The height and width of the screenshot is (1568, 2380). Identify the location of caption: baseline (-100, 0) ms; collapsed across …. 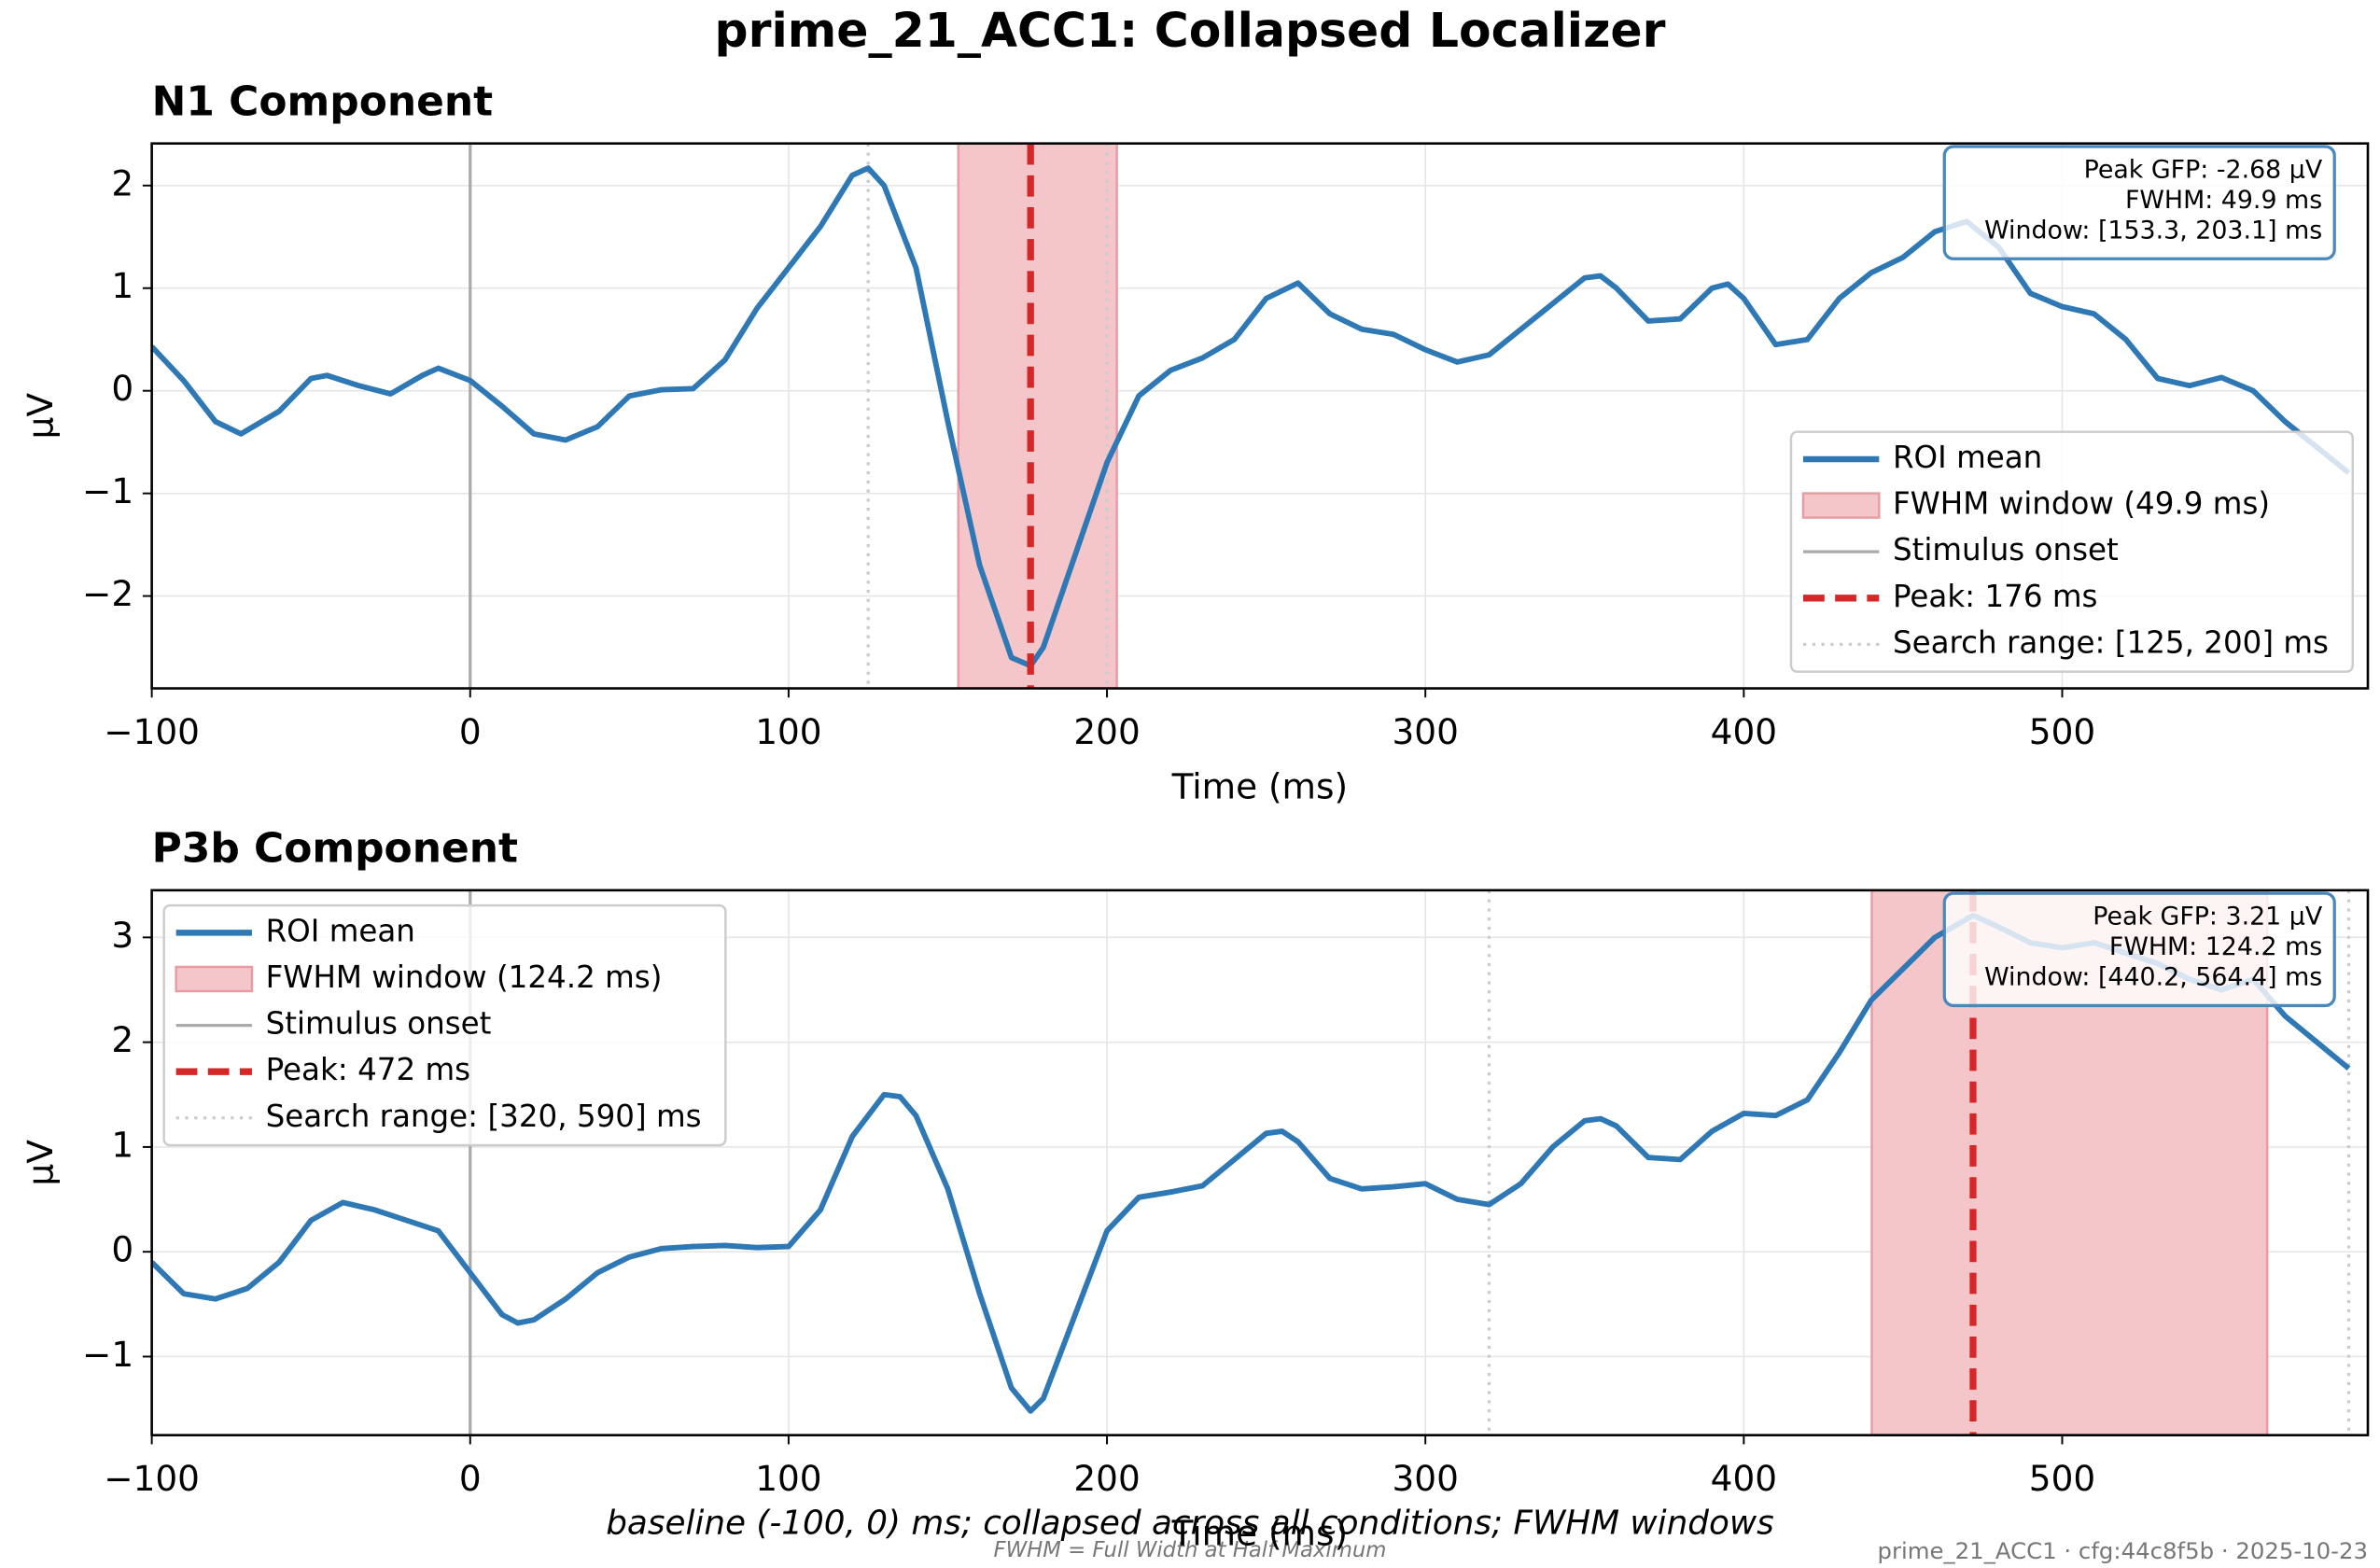
(1190, 1524).